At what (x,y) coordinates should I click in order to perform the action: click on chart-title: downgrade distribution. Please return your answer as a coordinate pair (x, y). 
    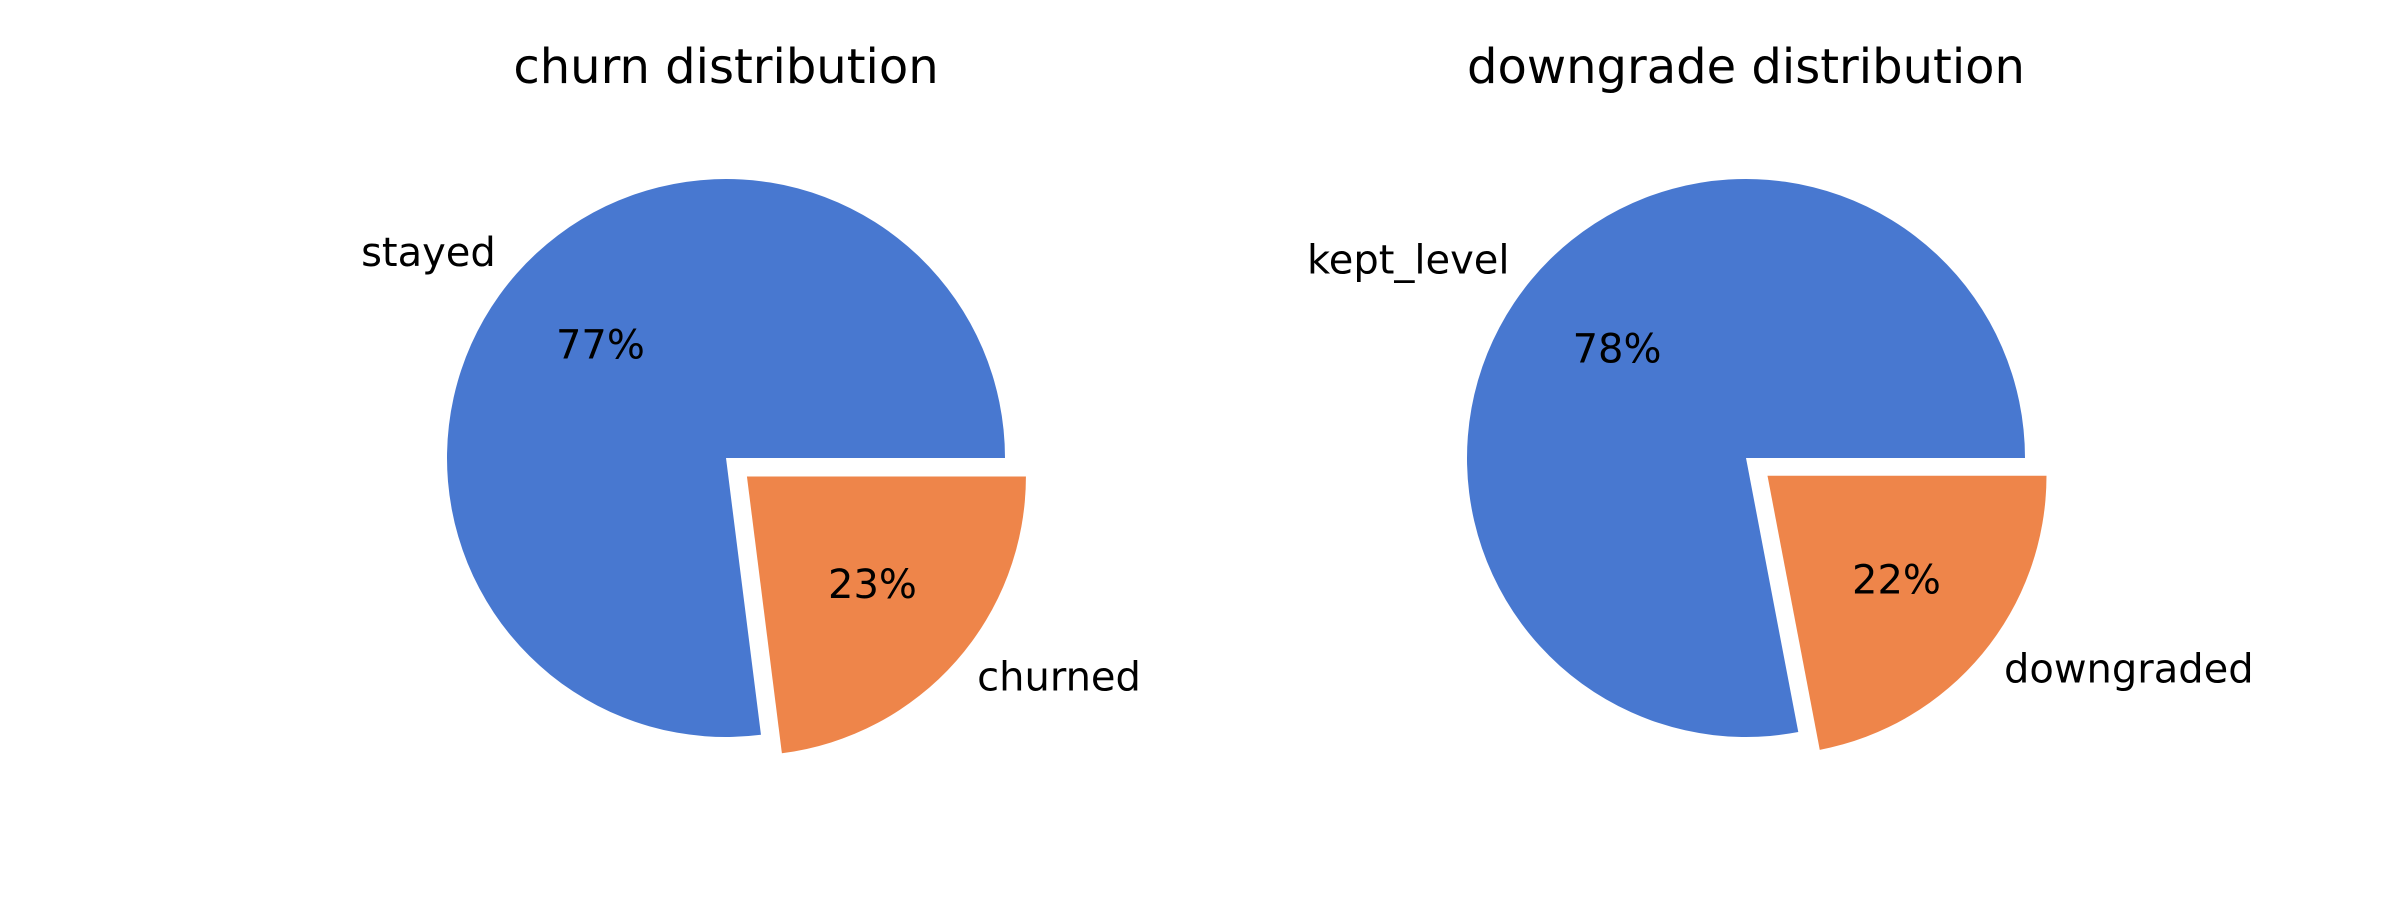
    Looking at the image, I should click on (1746, 67).